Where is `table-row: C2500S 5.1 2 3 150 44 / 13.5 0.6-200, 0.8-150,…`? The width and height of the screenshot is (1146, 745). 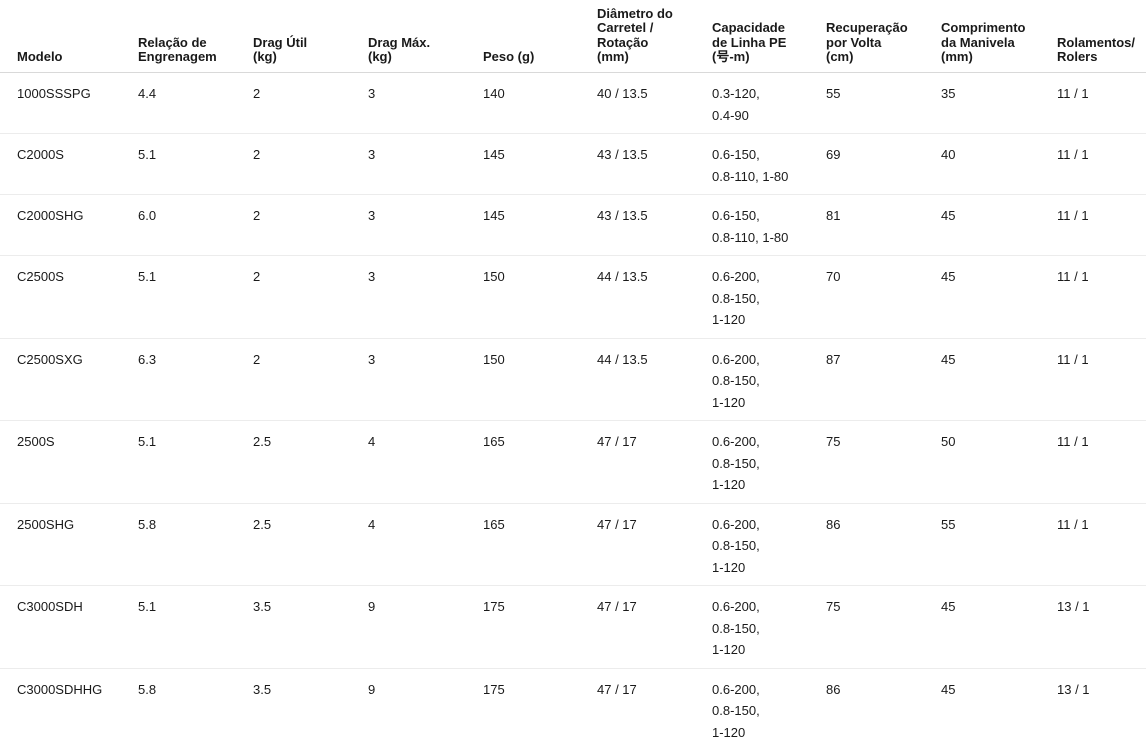 table-row: C2500S 5.1 2 3 150 44 / 13.5 0.6-200, 0.8-150,… is located at coordinates (573, 297).